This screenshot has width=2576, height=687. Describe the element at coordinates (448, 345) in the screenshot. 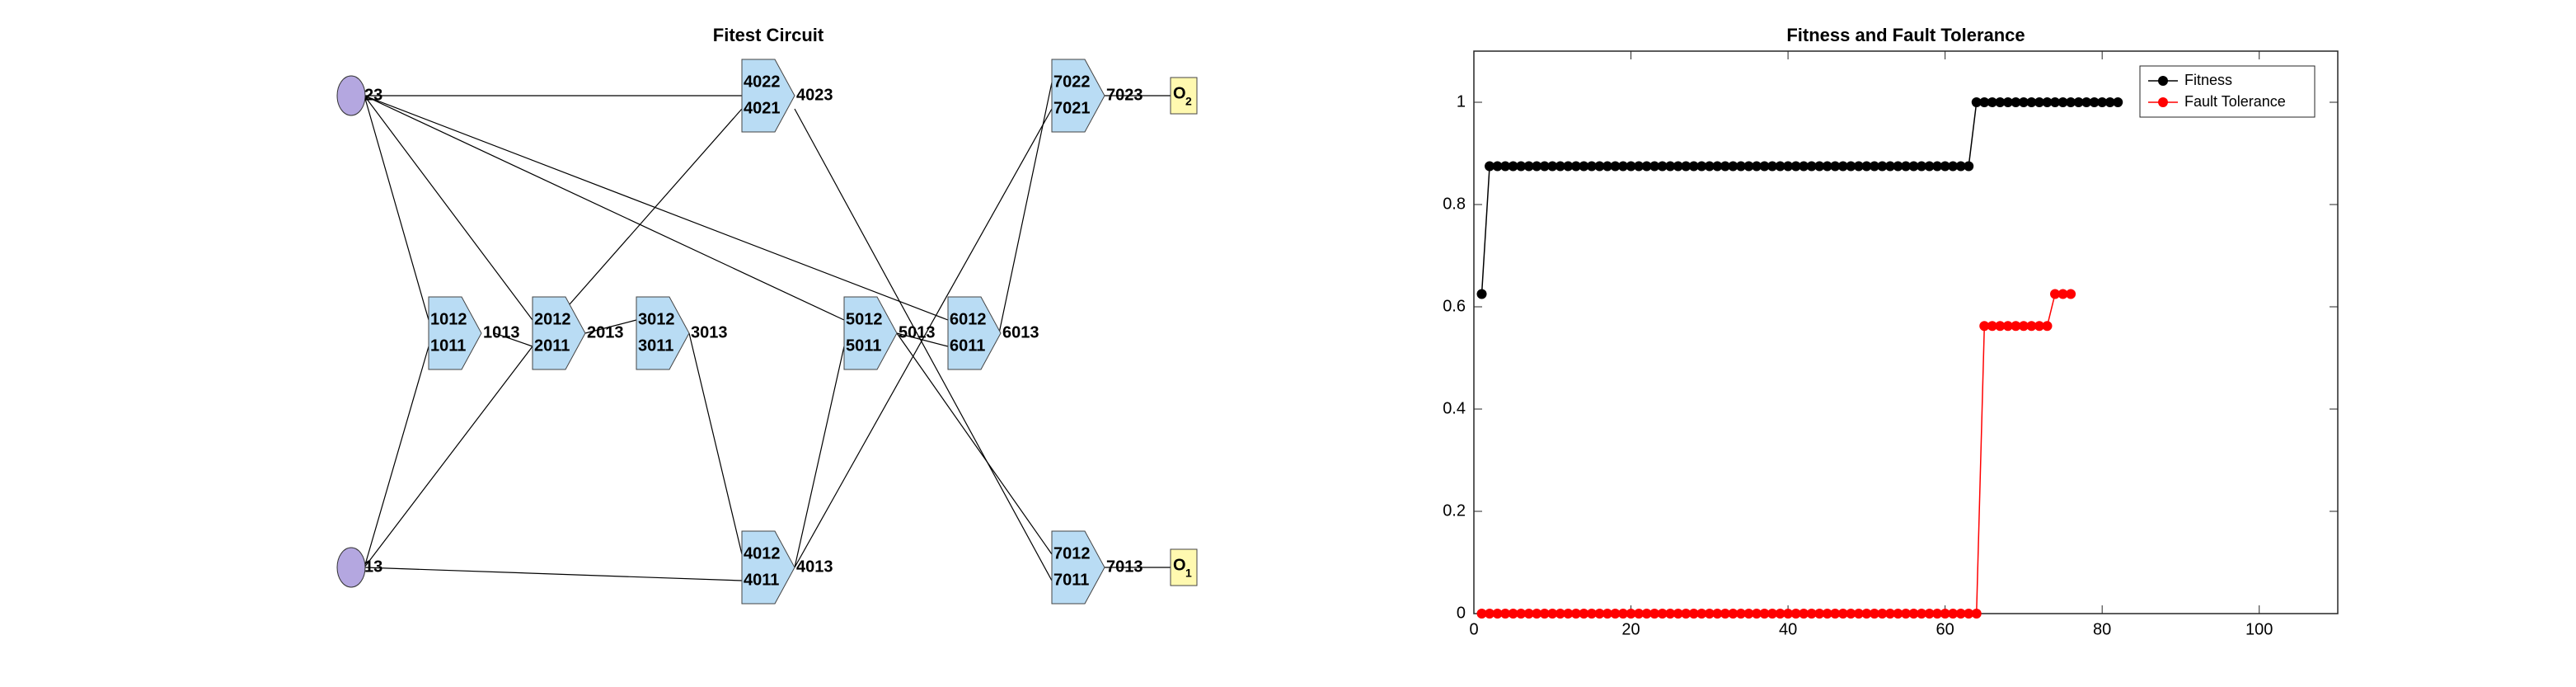

I see `gate-input-label: 1011` at that location.